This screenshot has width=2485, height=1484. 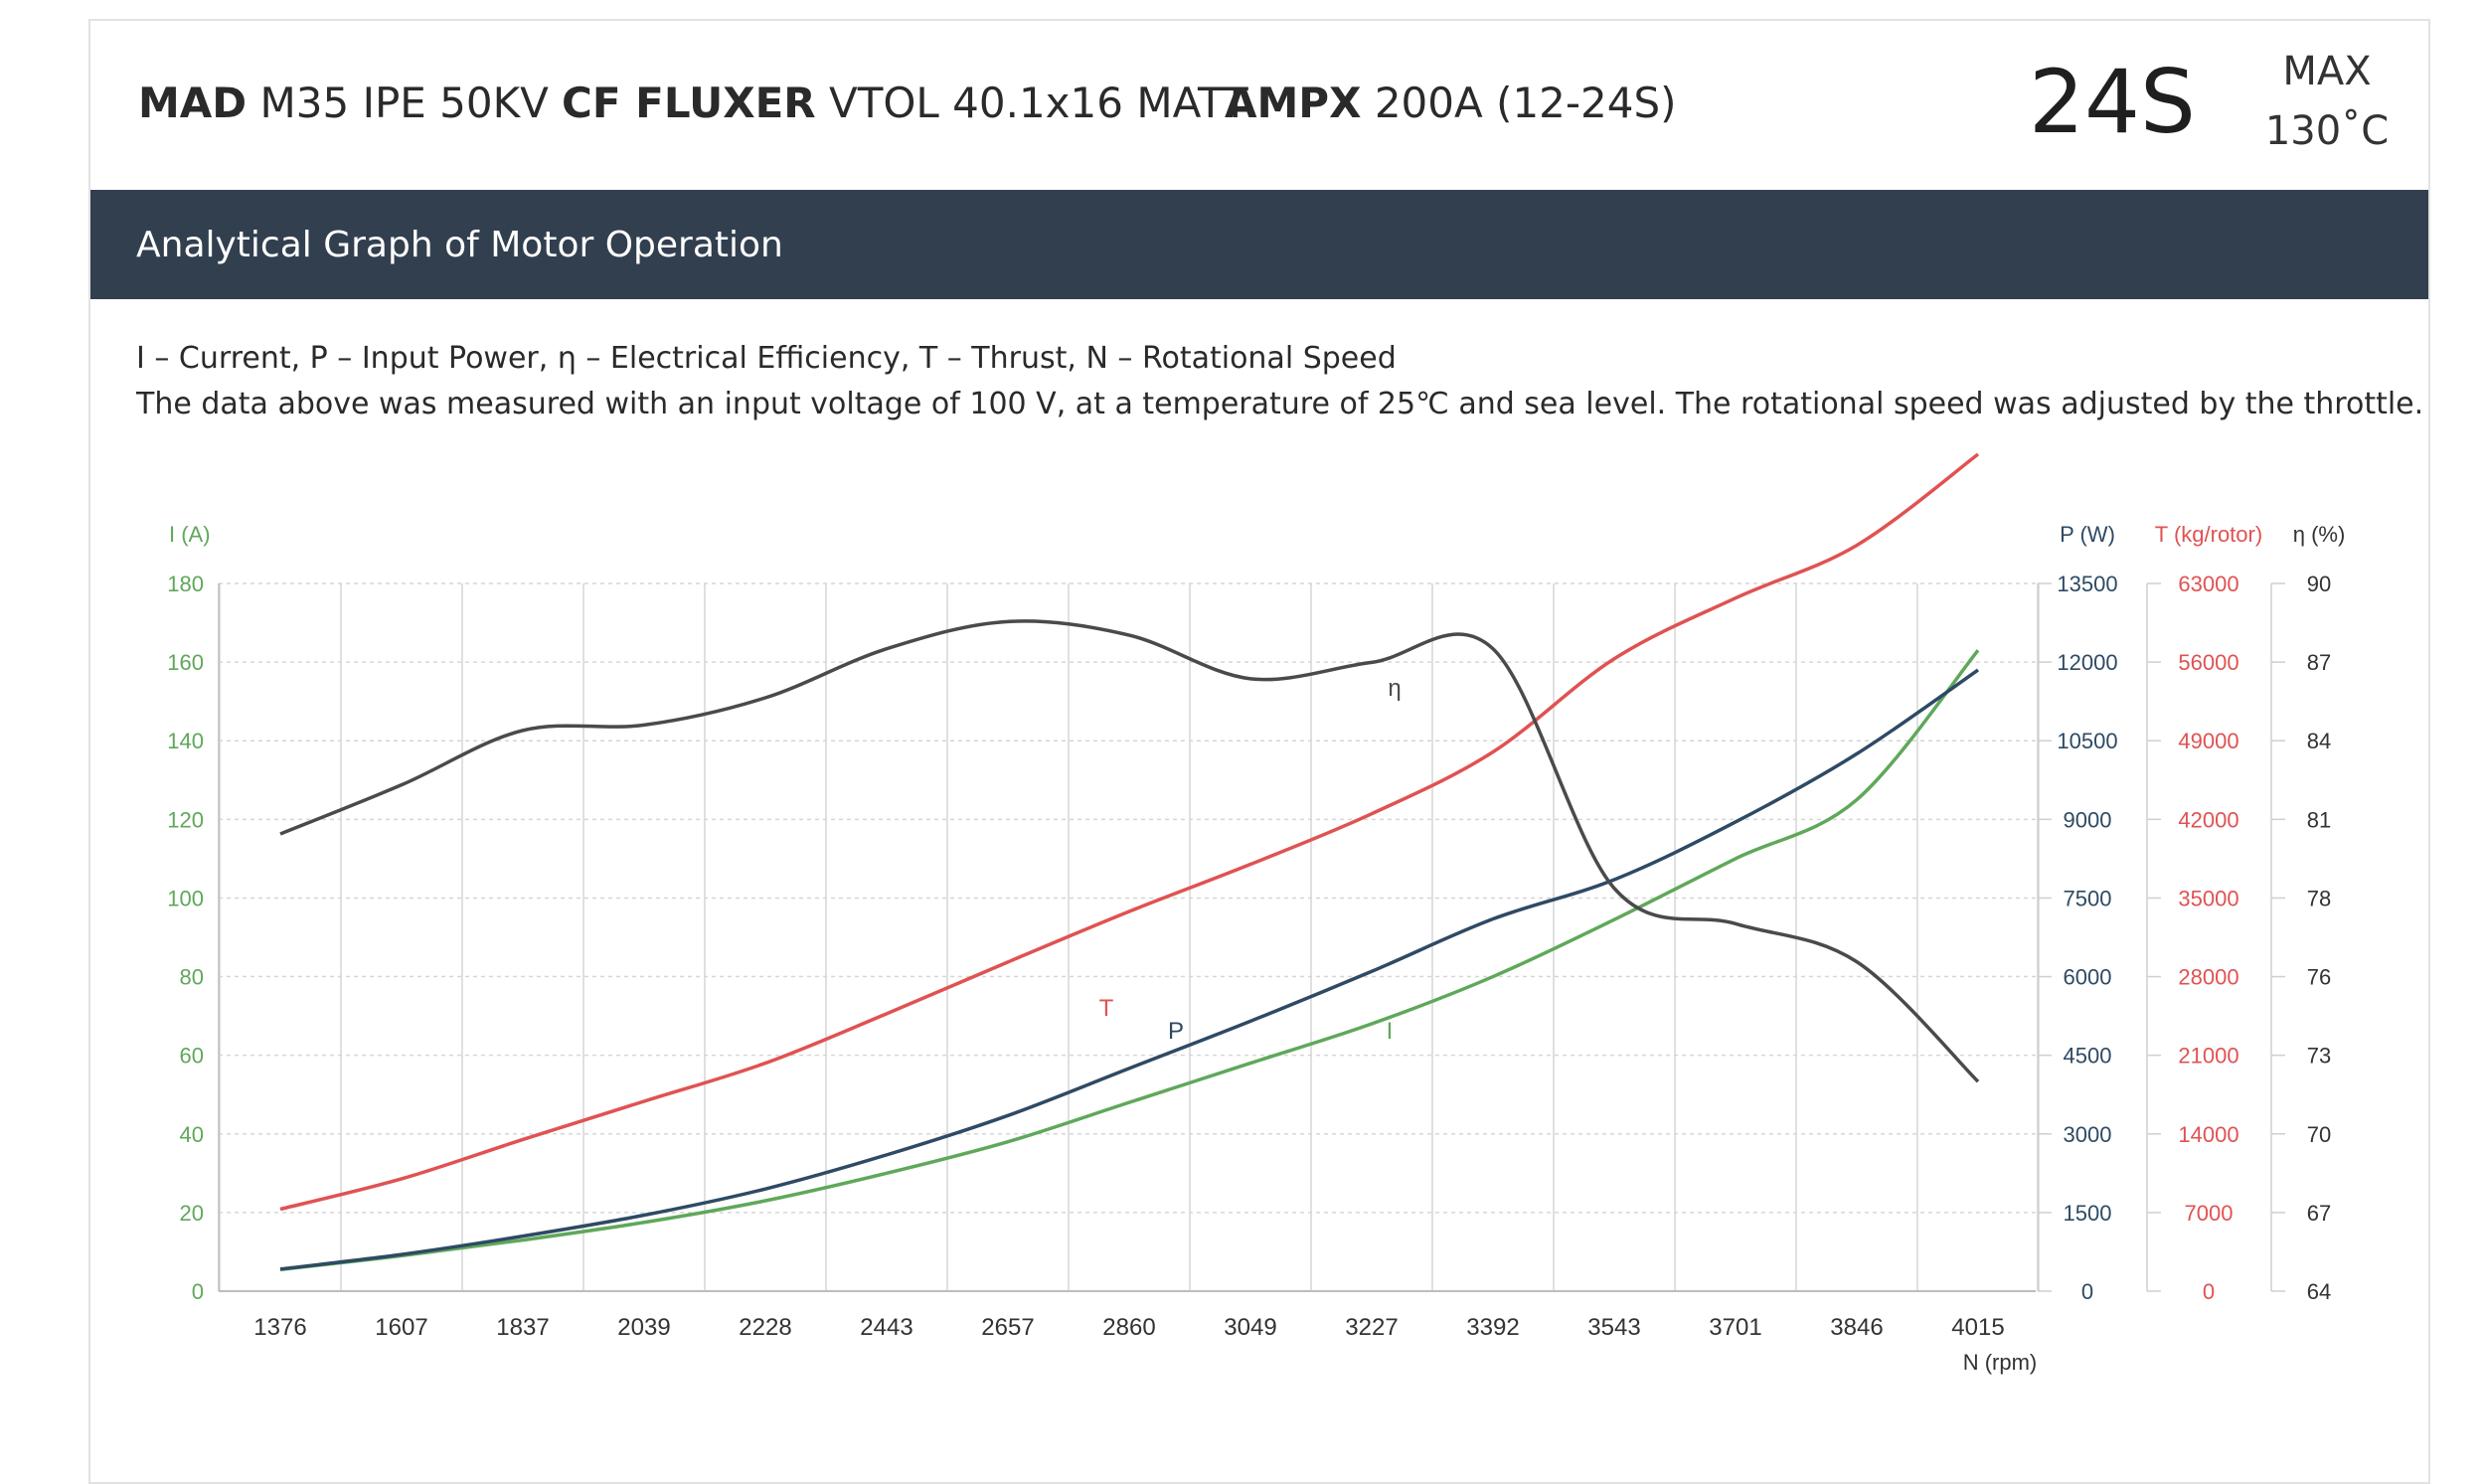 What do you see at coordinates (1259, 244) in the screenshot?
I see `section-header: Analytical Graph of Motor Operation` at bounding box center [1259, 244].